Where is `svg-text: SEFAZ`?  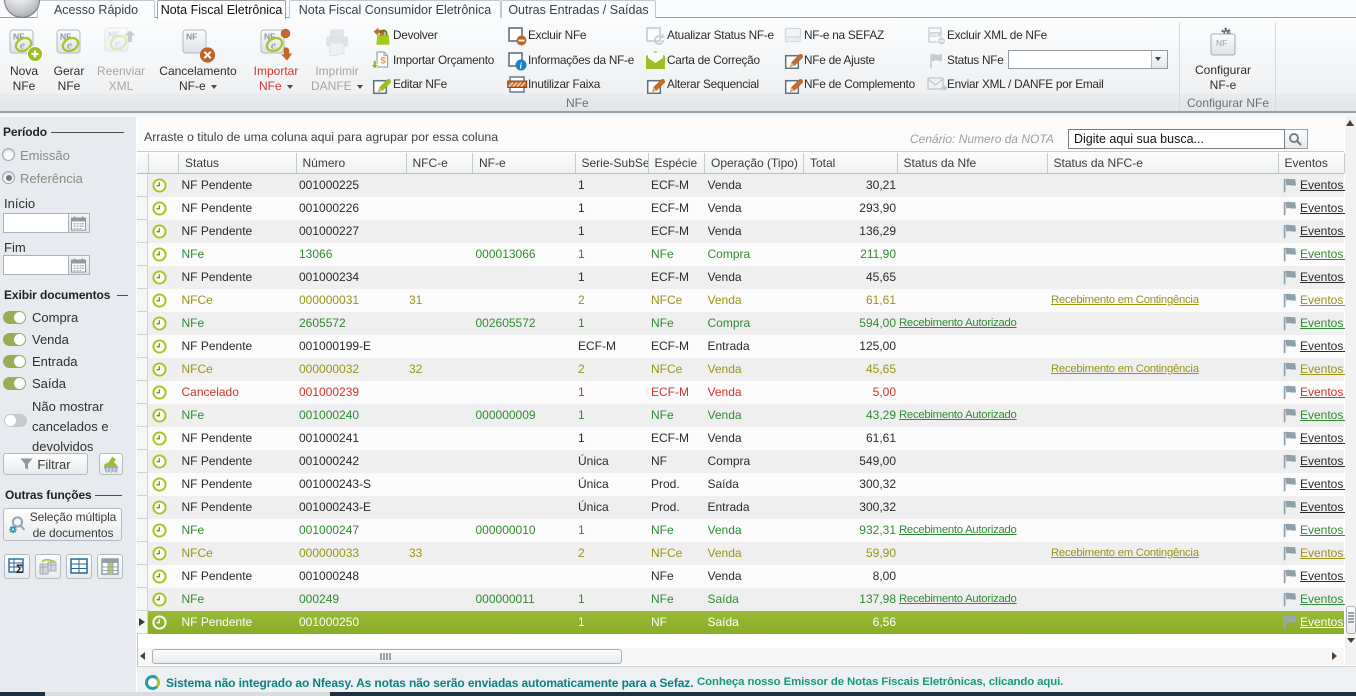
svg-text: SEFAZ is located at coordinates (794, 39).